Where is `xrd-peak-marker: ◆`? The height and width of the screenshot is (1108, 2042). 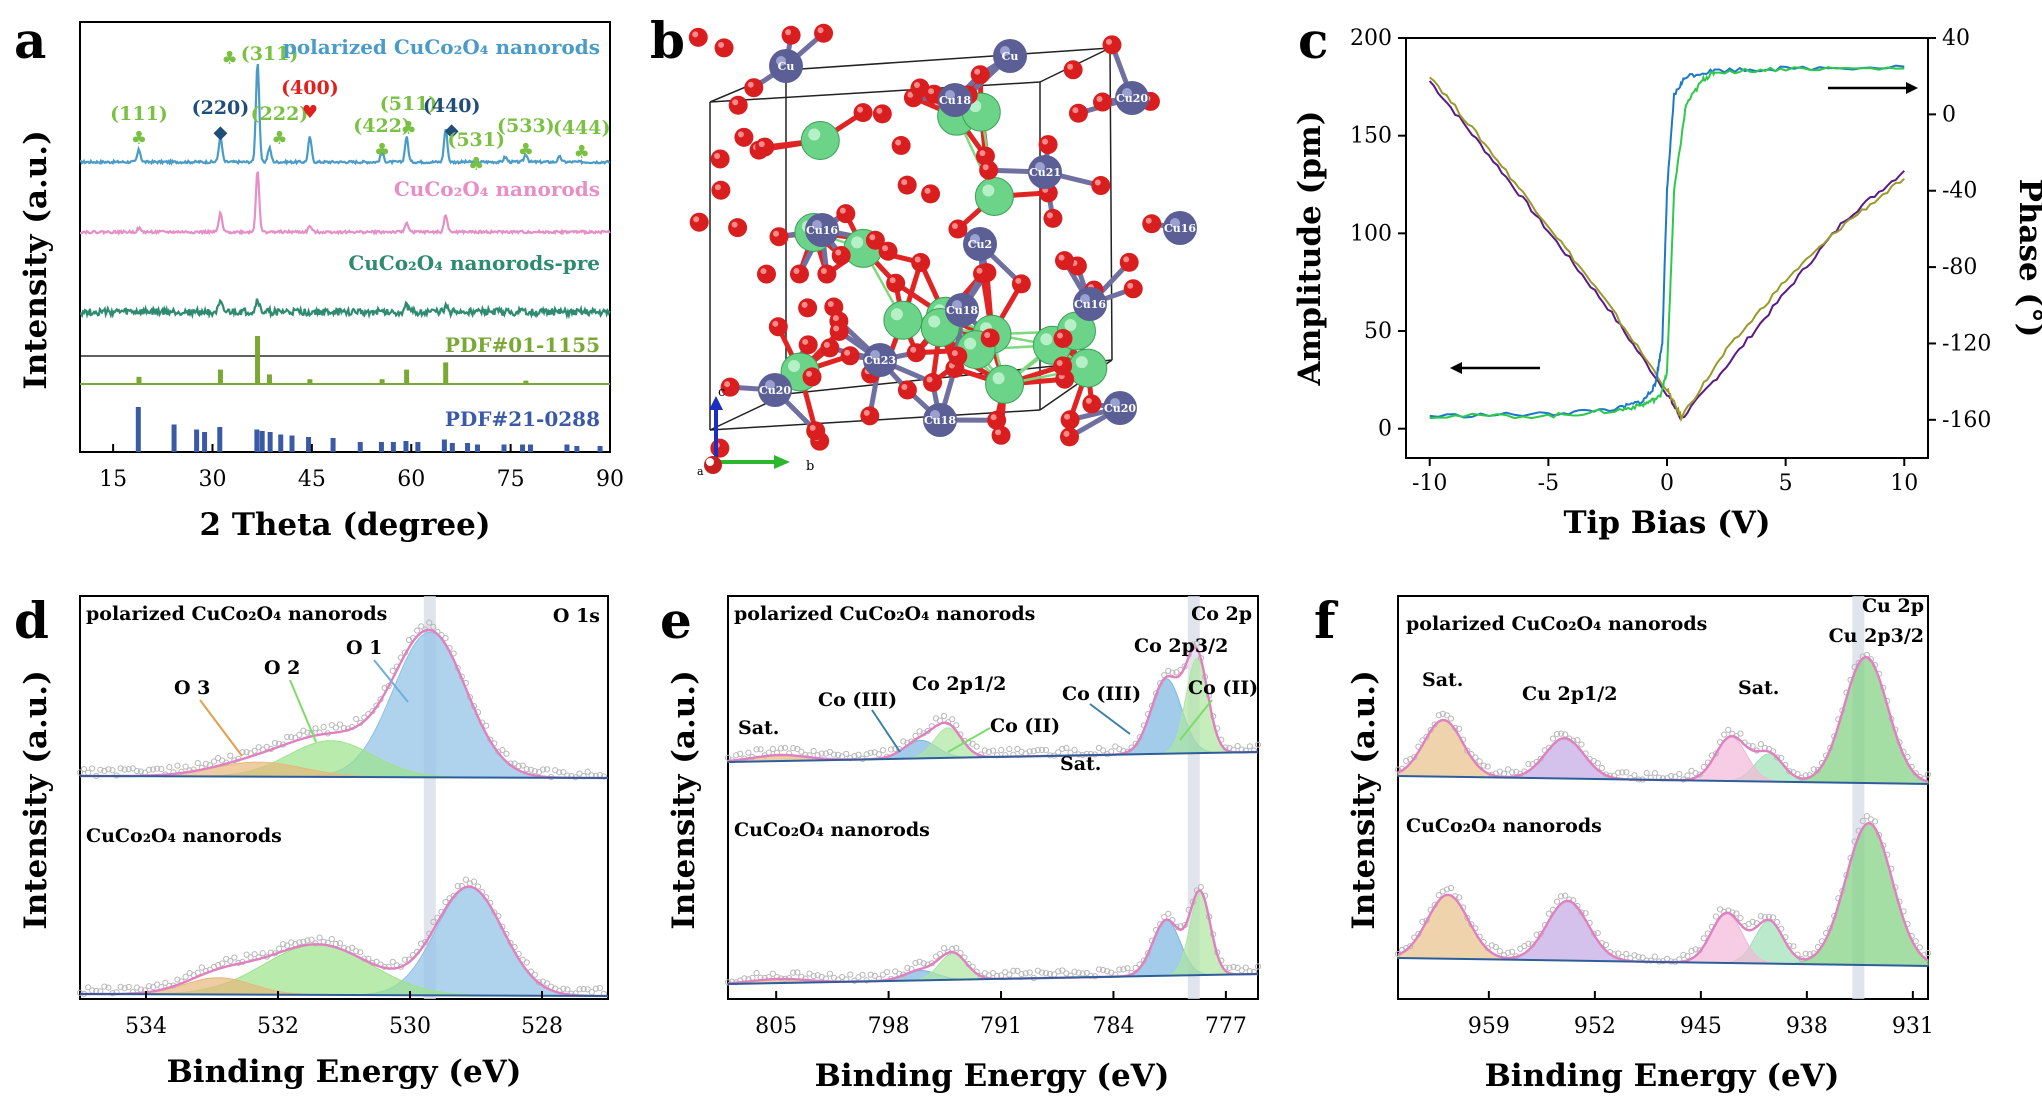
xrd-peak-marker: ◆ is located at coordinates (221, 132).